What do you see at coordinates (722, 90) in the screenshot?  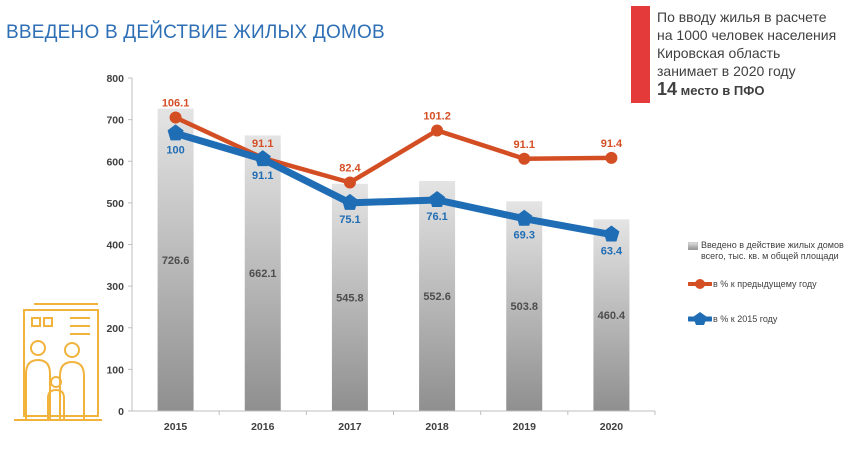 I see `info-rank-text: место в ПФО` at bounding box center [722, 90].